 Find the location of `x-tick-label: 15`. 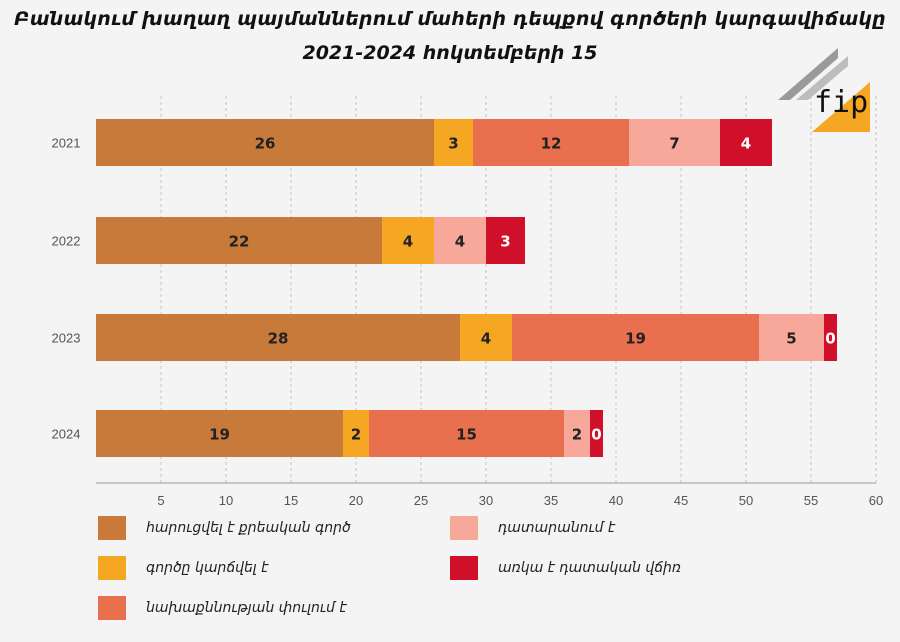

x-tick-label: 15 is located at coordinates (291, 500).